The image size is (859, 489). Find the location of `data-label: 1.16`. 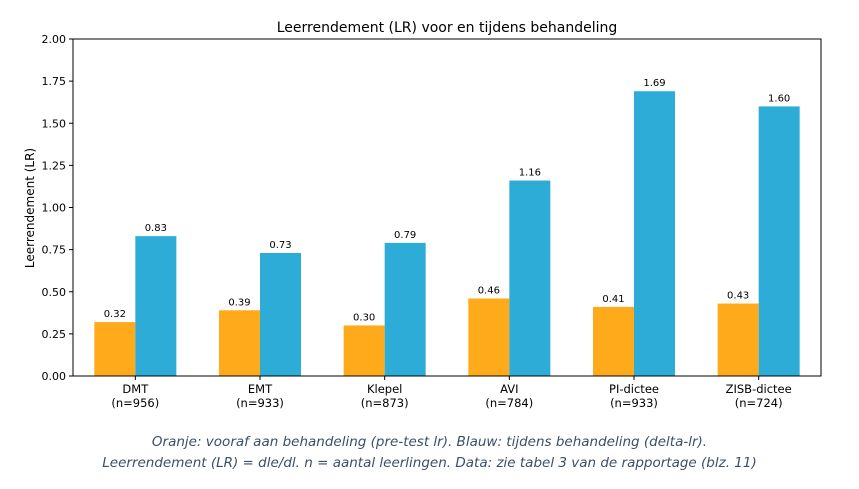

data-label: 1.16 is located at coordinates (530, 173).